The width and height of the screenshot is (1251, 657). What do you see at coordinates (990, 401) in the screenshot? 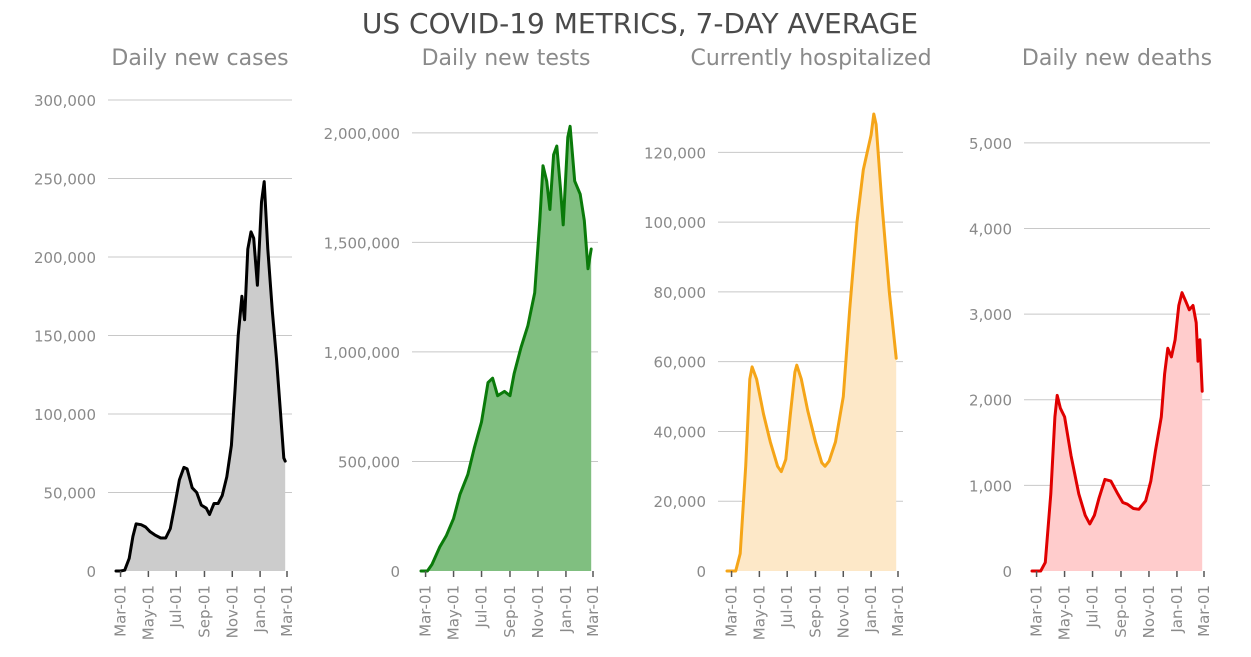
I see `y-tick-label-deaths: 2,000` at bounding box center [990, 401].